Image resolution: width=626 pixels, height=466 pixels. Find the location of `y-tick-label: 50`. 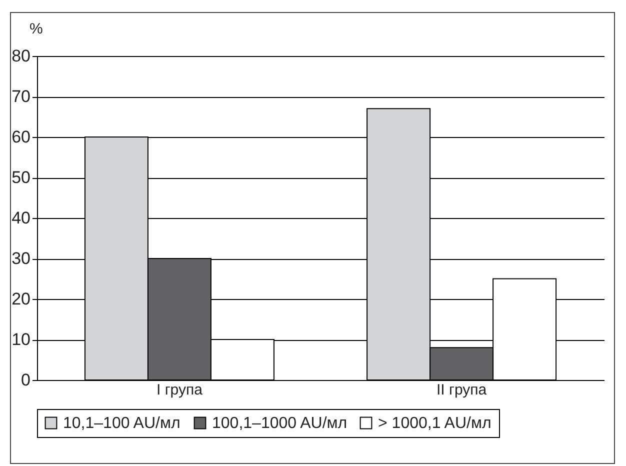

y-tick-label: 50 is located at coordinates (21, 177).